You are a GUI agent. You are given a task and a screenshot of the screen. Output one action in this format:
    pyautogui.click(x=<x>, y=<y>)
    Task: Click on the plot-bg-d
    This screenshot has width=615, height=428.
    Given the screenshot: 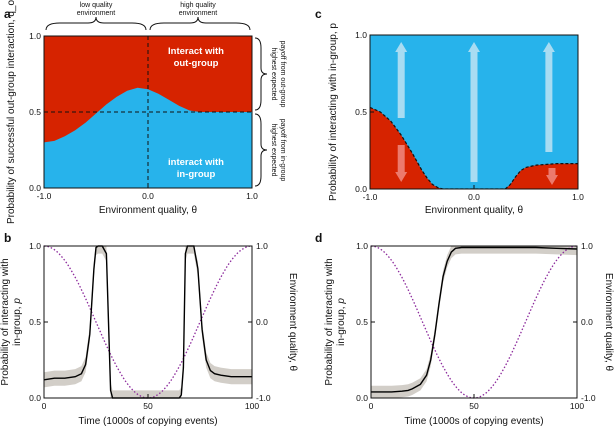 What is the action you would take?
    pyautogui.click(x=474, y=322)
    